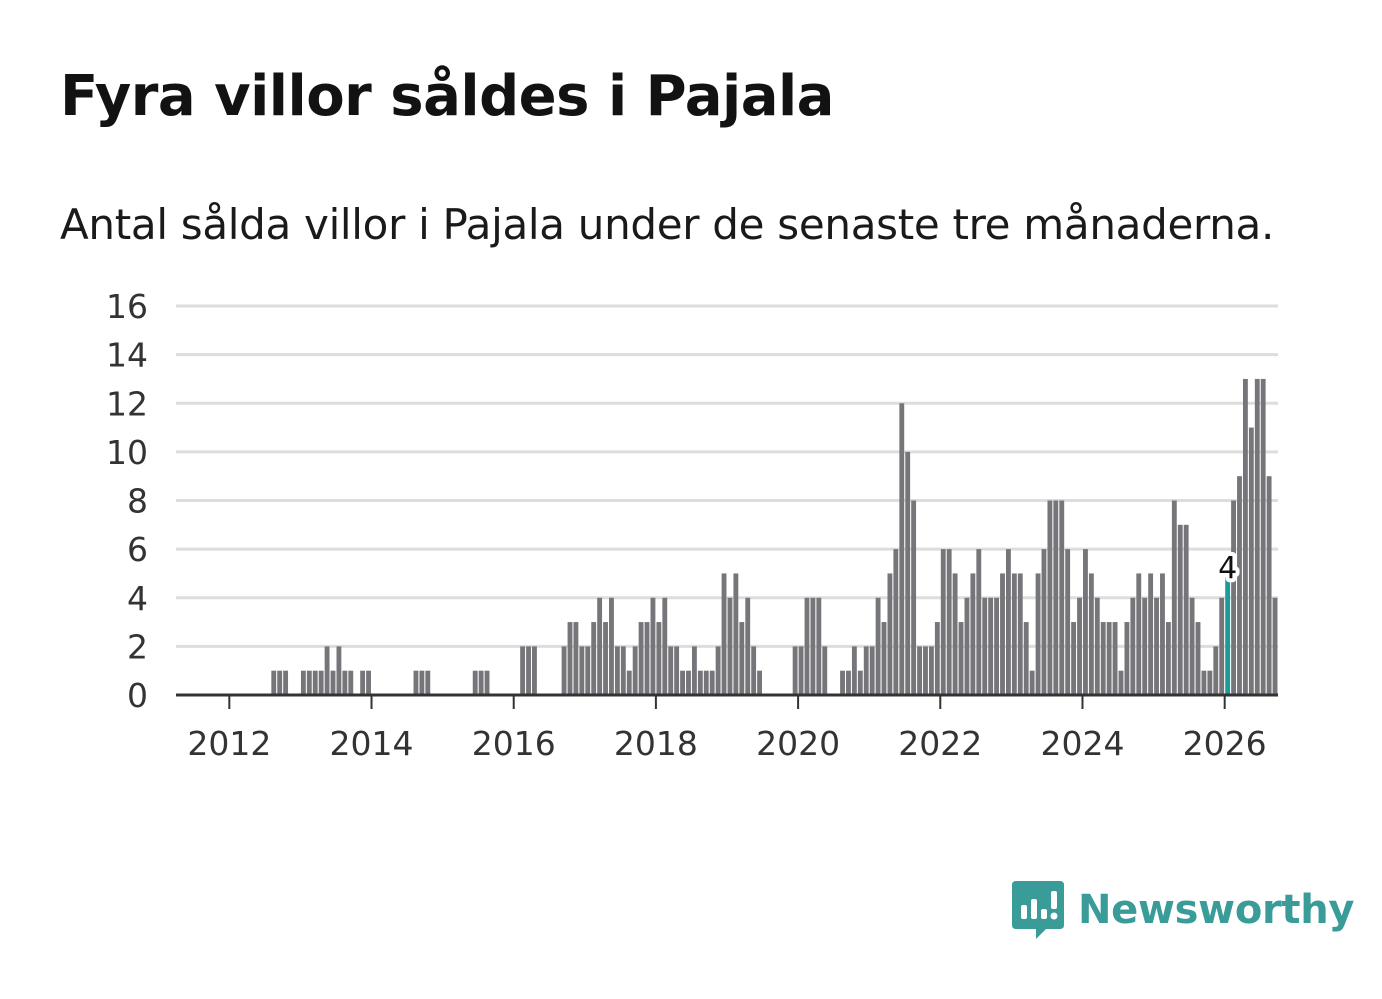 The height and width of the screenshot is (999, 1382). What do you see at coordinates (137, 646) in the screenshot?
I see `y-tick-label: 2` at bounding box center [137, 646].